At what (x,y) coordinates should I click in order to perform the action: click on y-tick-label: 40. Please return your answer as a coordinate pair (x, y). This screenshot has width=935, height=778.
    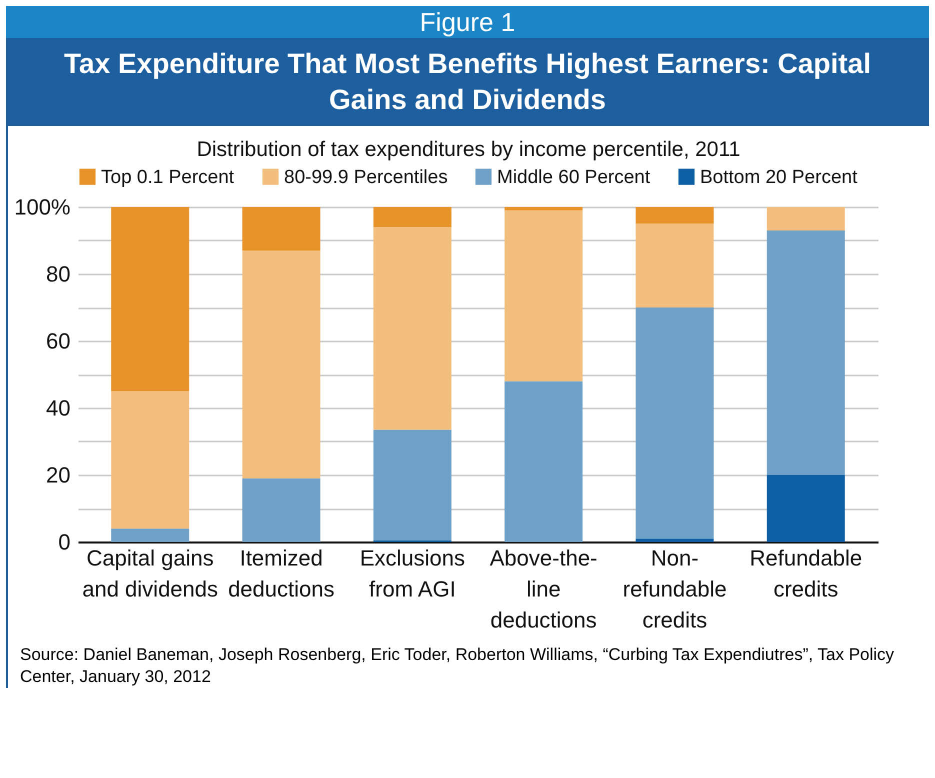
    Looking at the image, I should click on (58, 408).